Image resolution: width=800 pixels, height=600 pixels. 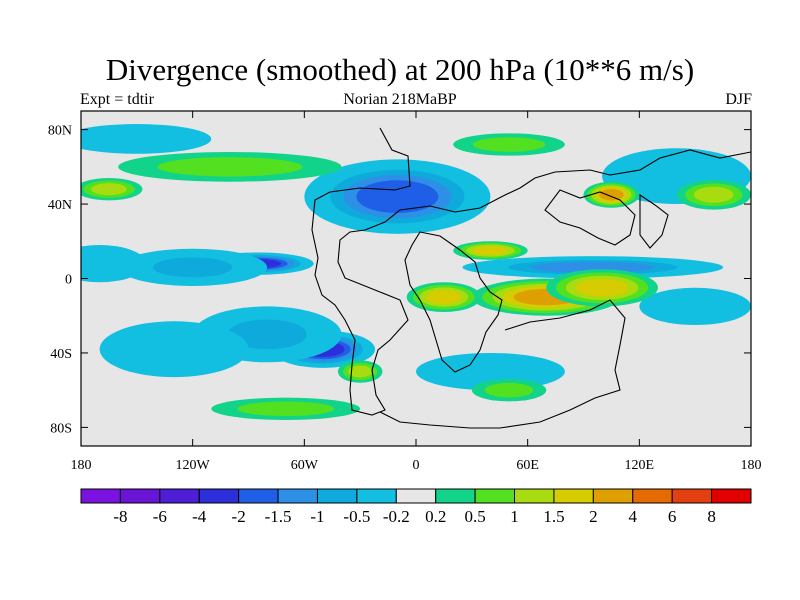 I want to click on colorbar-label-8: 0.2, so click(x=435, y=516).